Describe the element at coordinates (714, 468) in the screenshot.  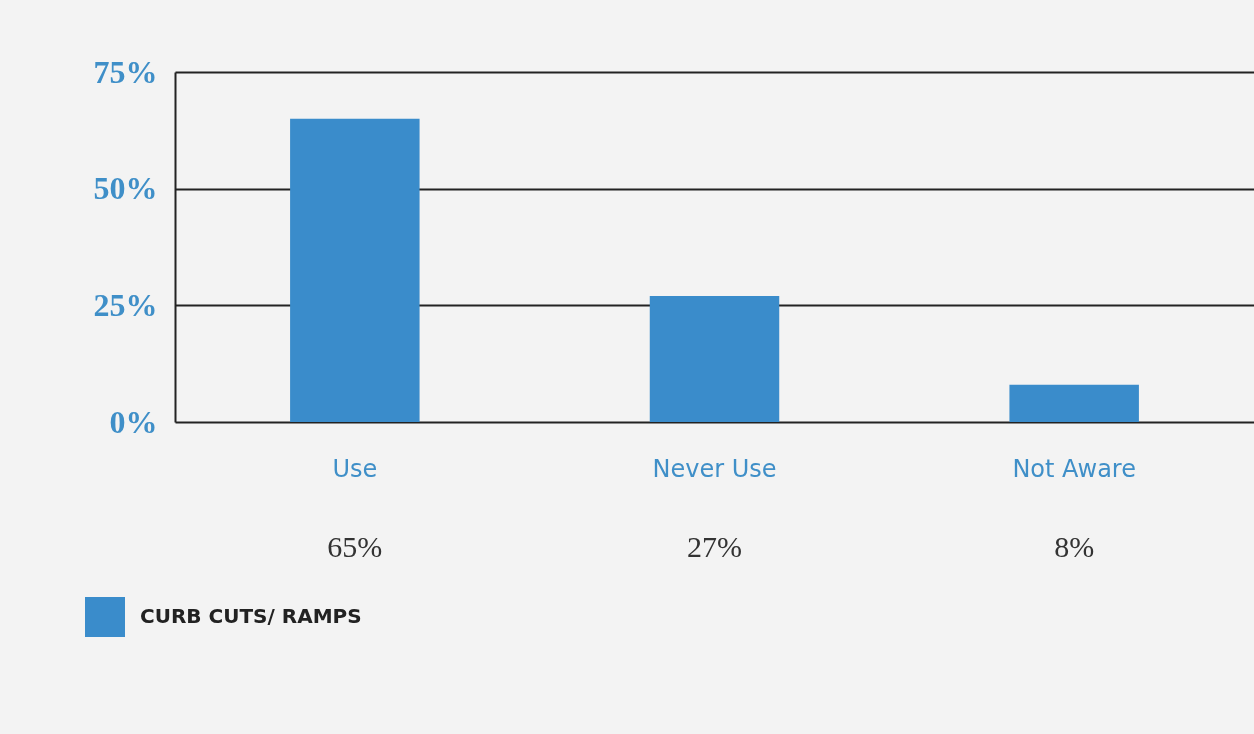
I see `x-tick-label: Never Use` at that location.